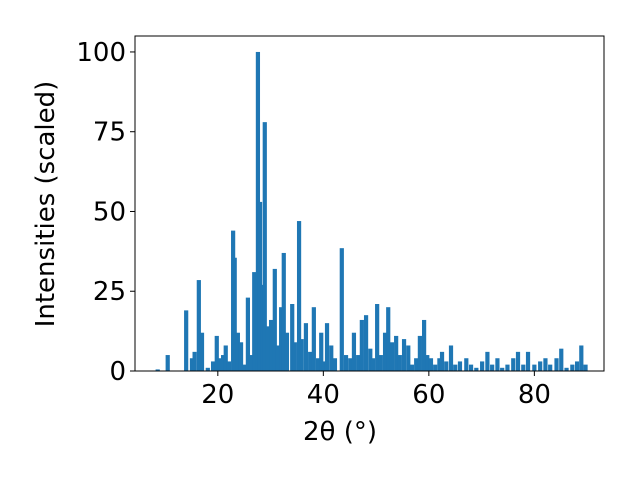  I want to click on x-axis-label: 2θ (°), so click(340, 432).